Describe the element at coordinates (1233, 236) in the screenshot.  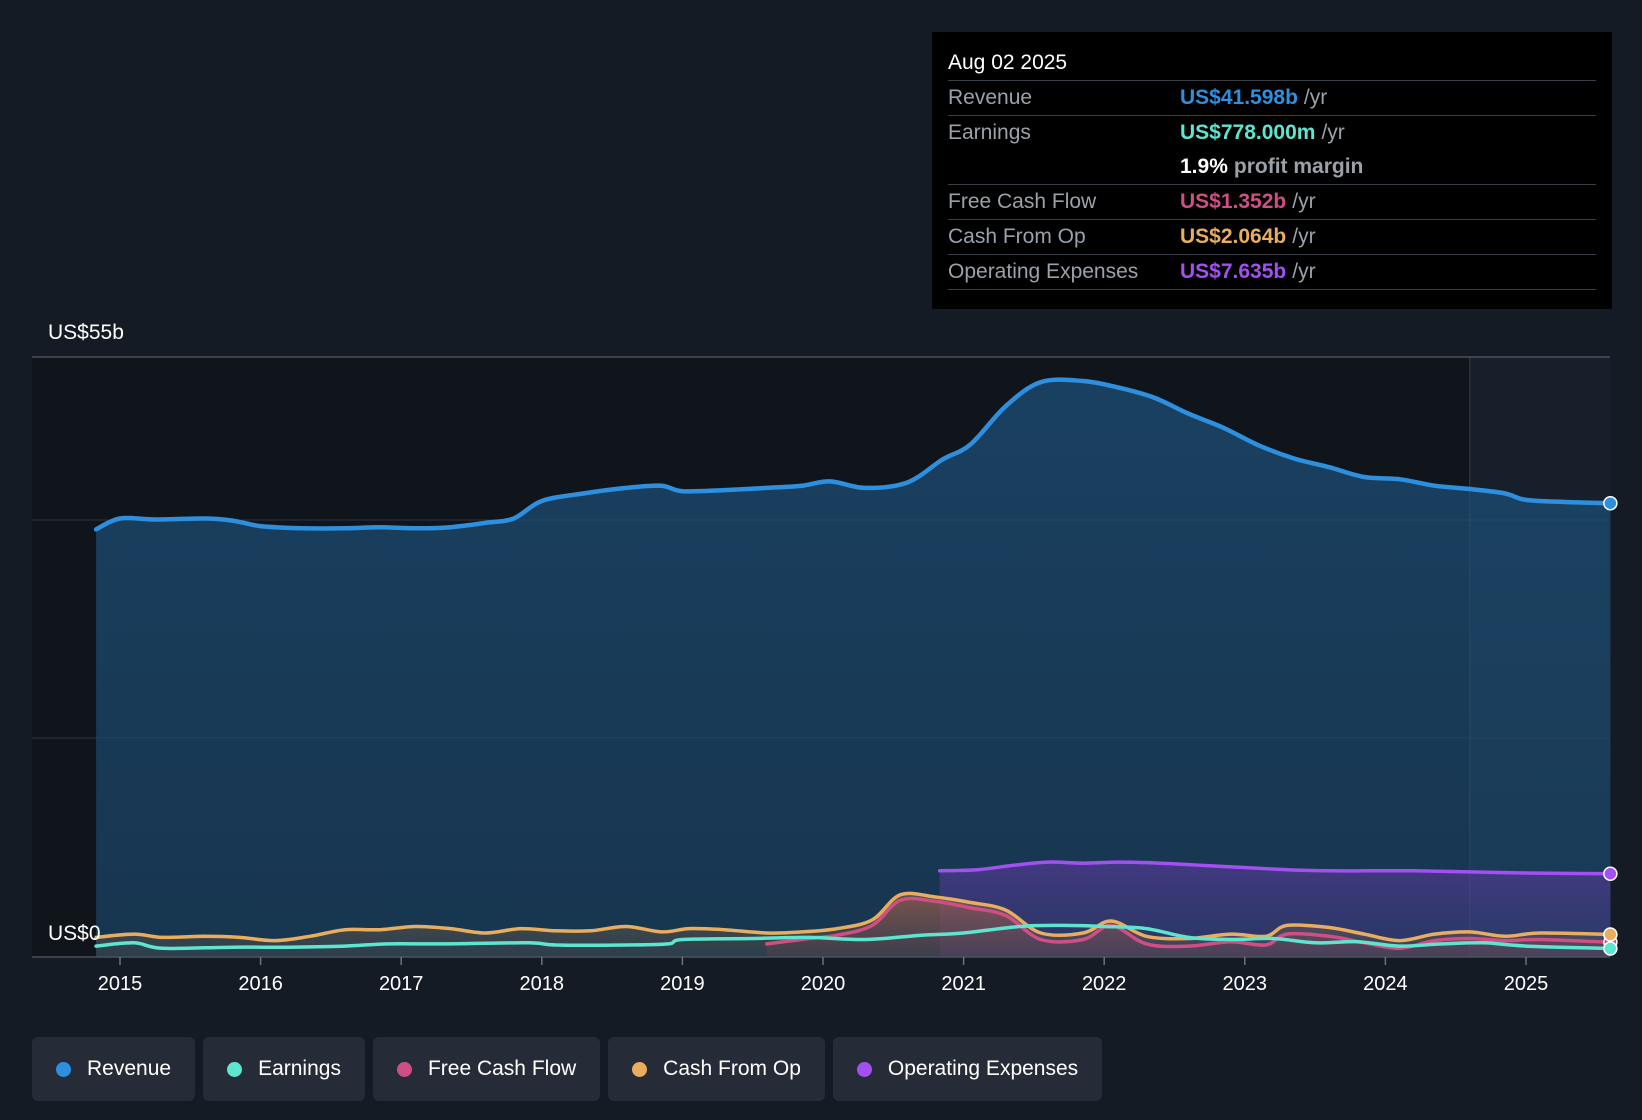
I see `tooltip-value: US$2.064b` at that location.